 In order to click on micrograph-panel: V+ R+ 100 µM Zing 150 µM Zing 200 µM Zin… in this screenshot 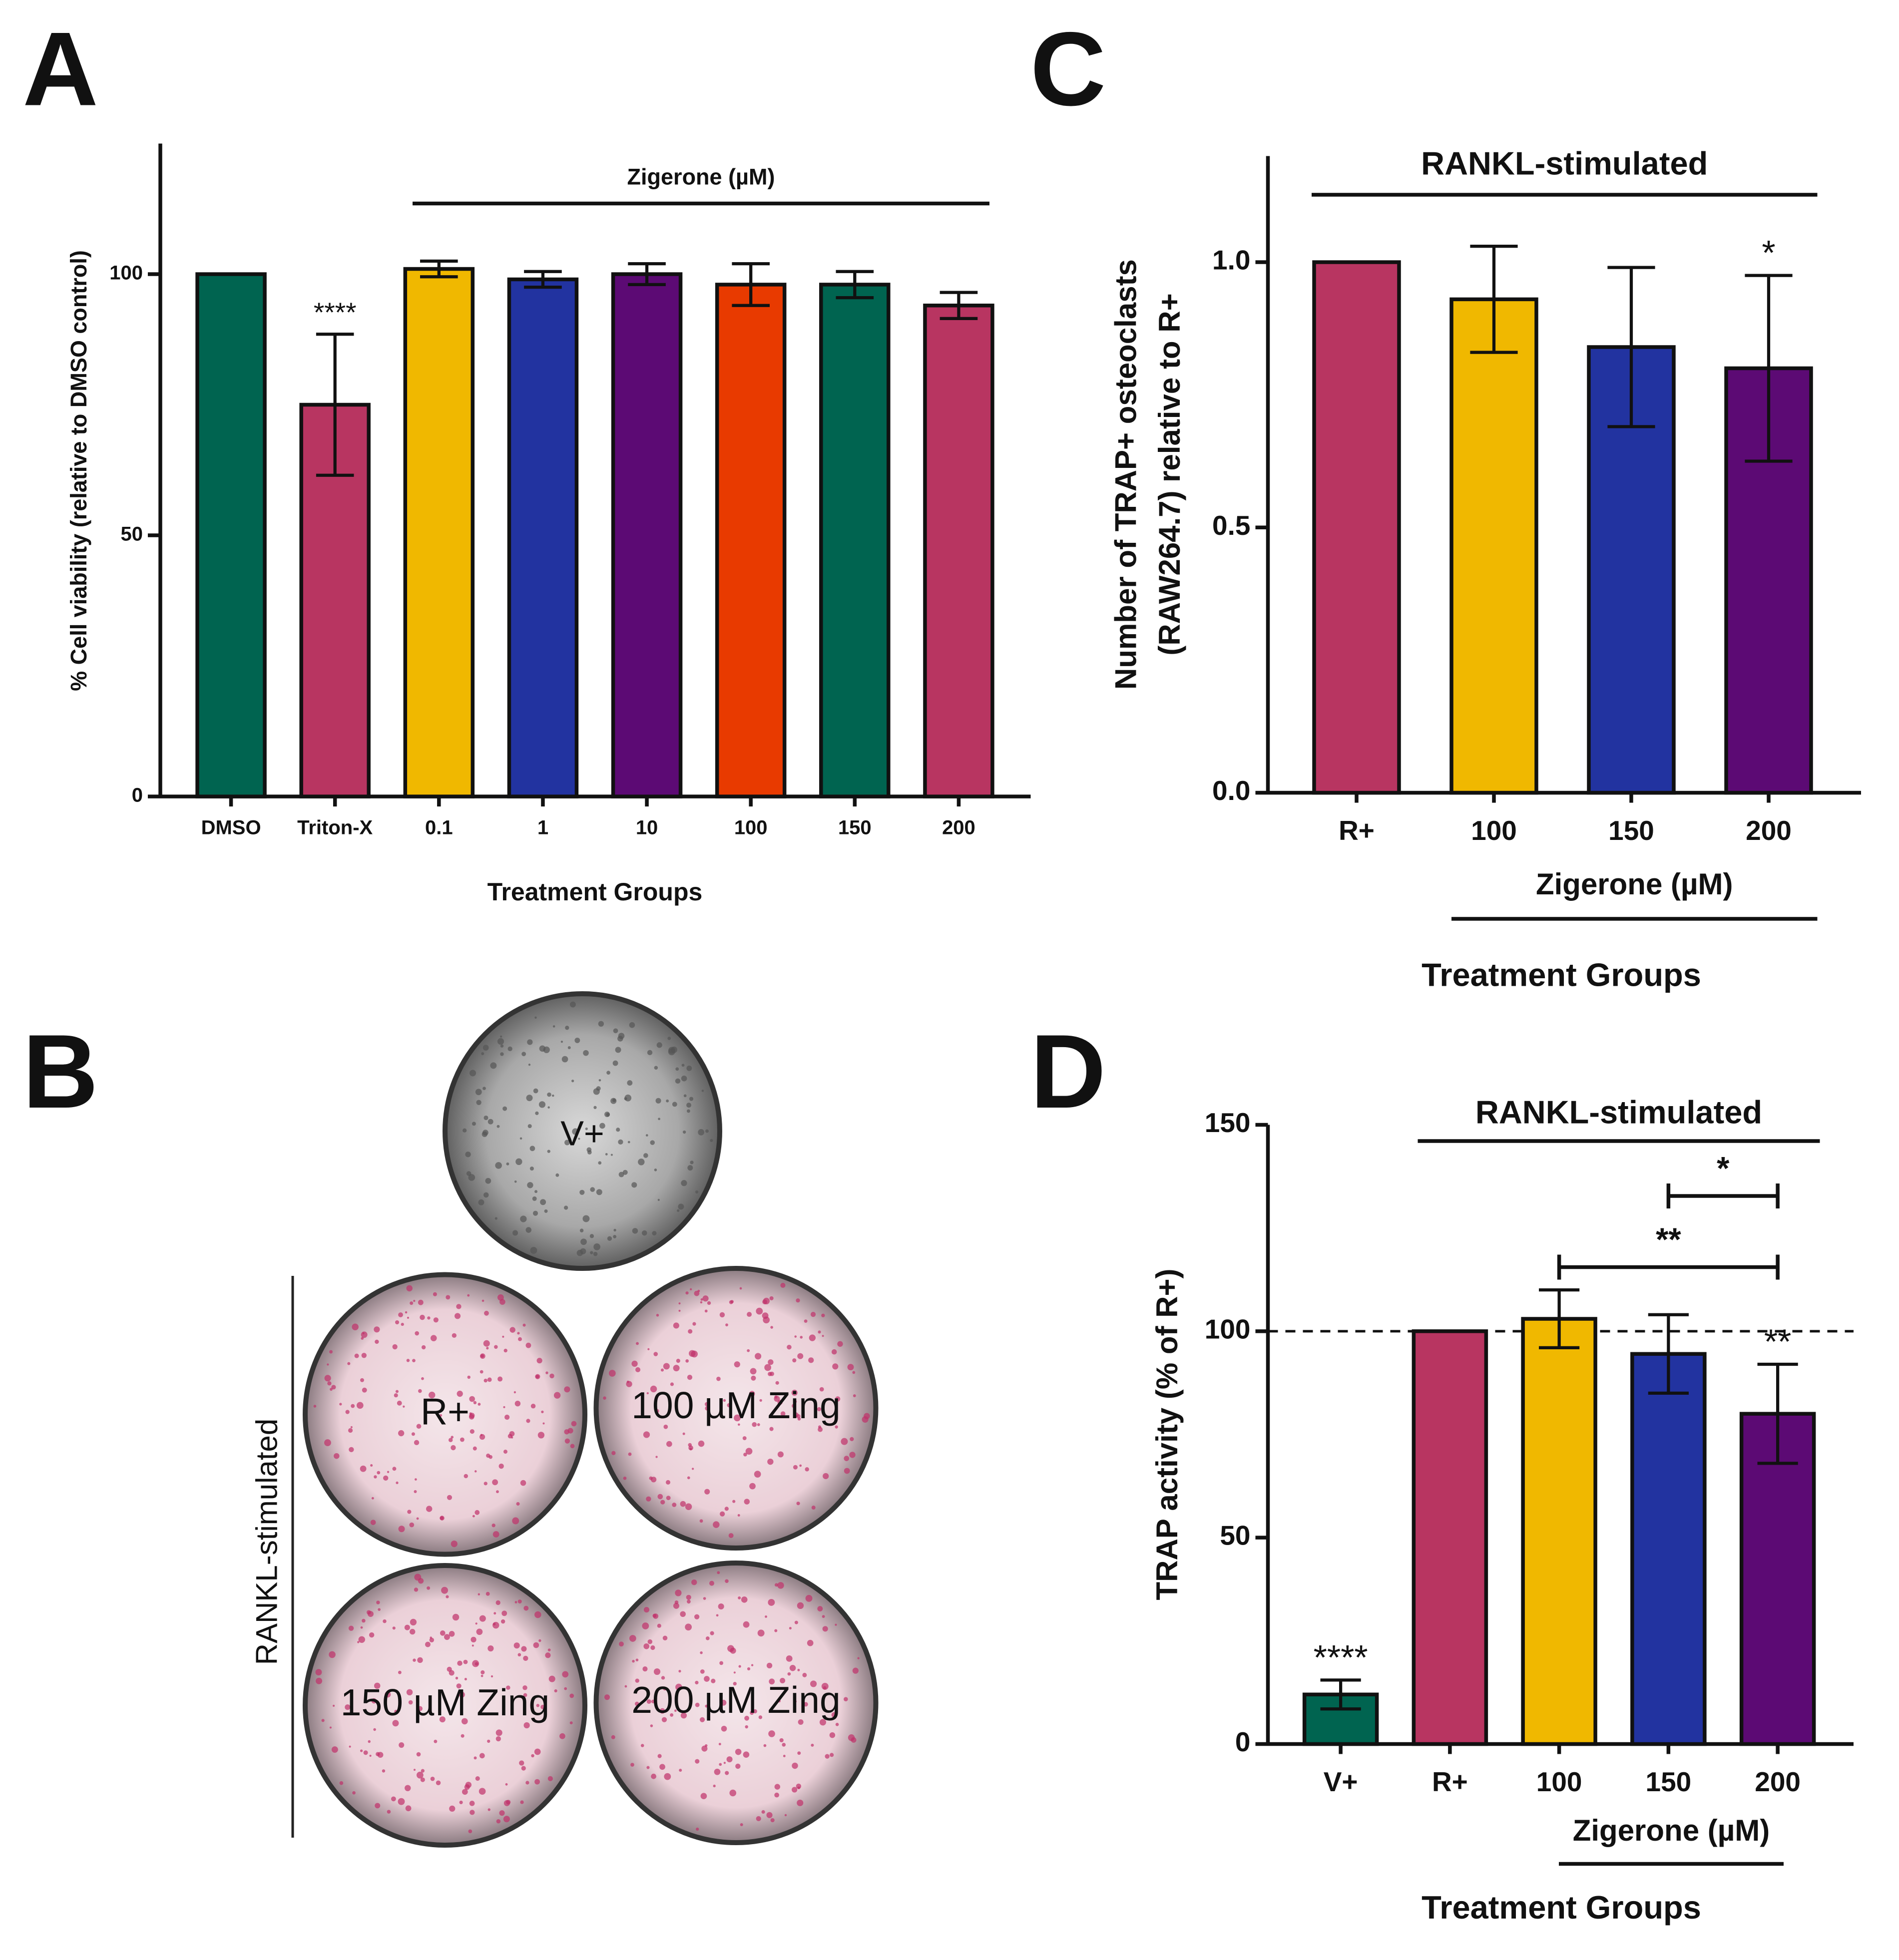, I will do `click(564, 1419)`.